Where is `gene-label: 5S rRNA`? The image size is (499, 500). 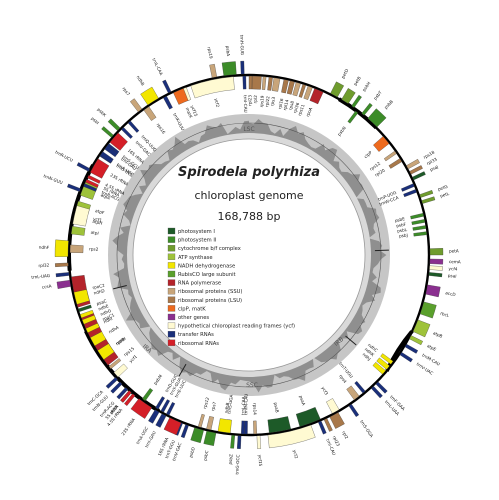
gene-label: 5S rRNA is located at coordinates (112, 192).